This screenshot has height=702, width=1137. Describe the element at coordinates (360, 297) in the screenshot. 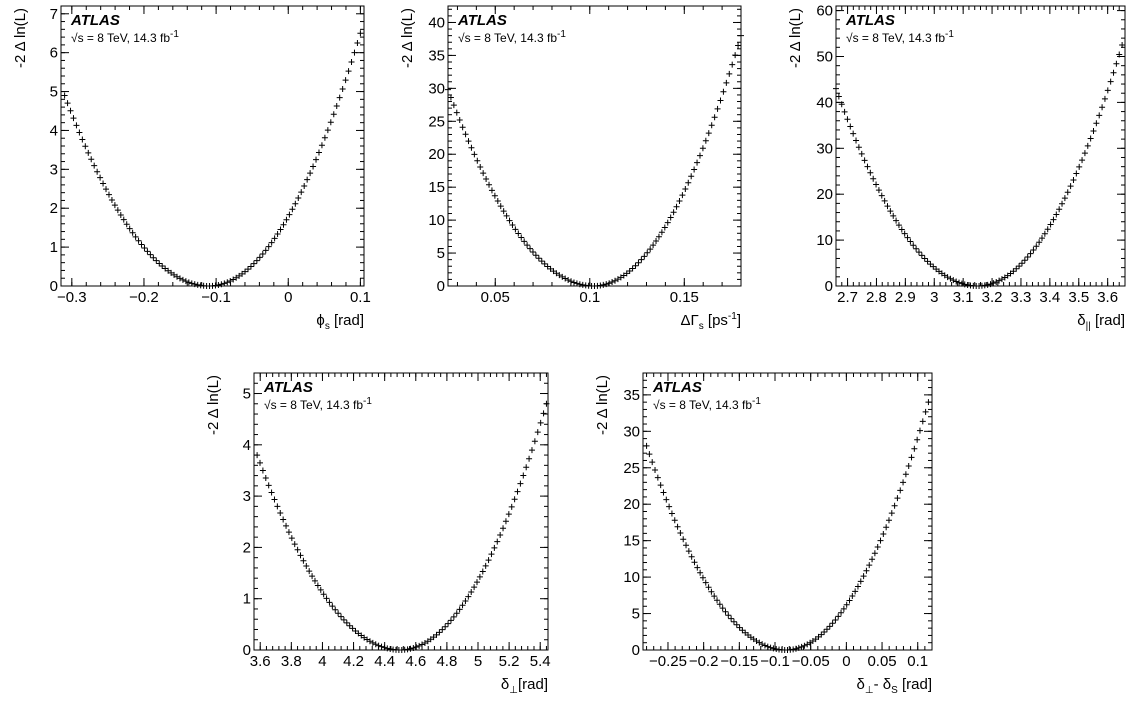

I see `x-tick-label: 0.1` at that location.